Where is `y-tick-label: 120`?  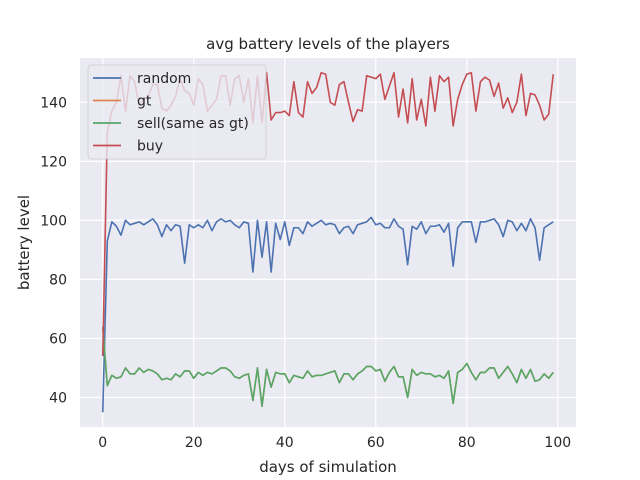 y-tick-label: 120 is located at coordinates (53, 162).